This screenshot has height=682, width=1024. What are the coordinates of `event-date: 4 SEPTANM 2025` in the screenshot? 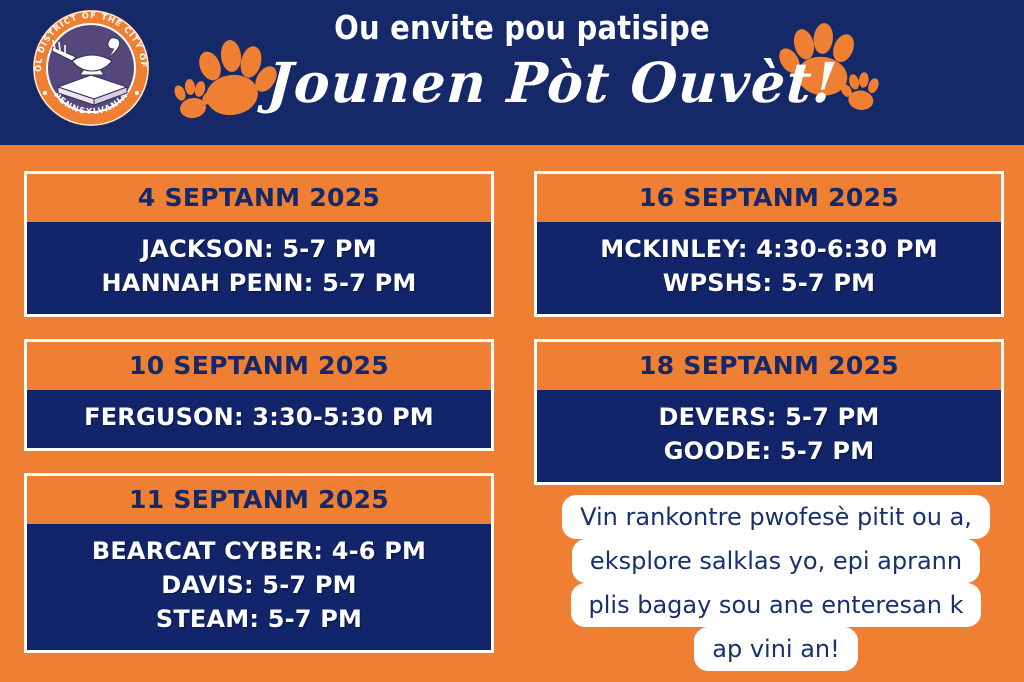 It's located at (259, 198).